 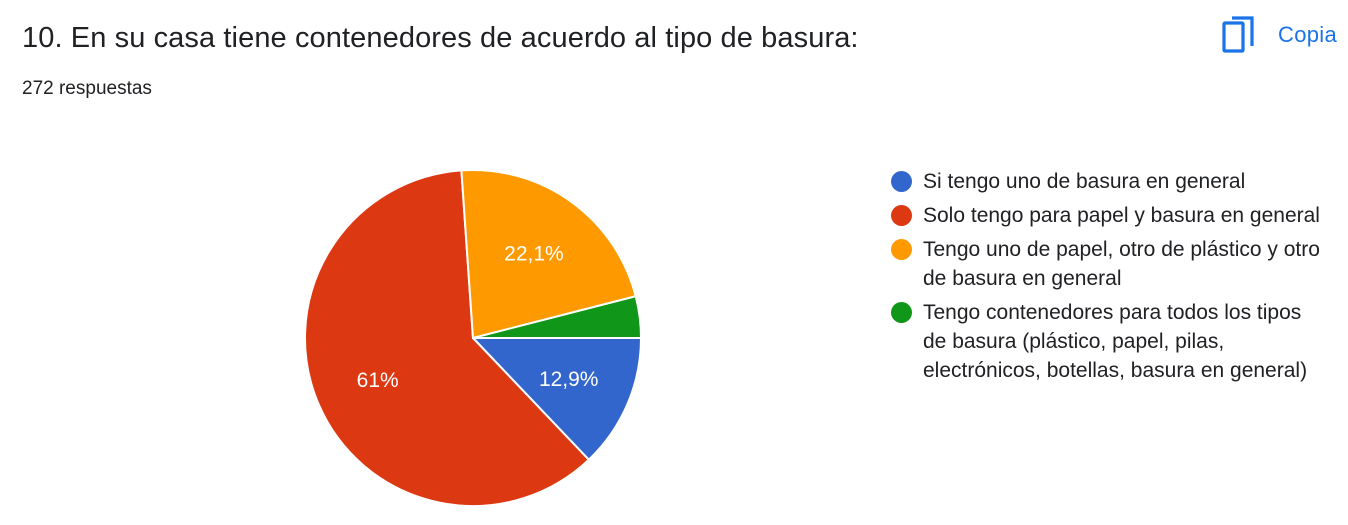 What do you see at coordinates (87, 88) in the screenshot?
I see `response-count: 272 respuestas` at bounding box center [87, 88].